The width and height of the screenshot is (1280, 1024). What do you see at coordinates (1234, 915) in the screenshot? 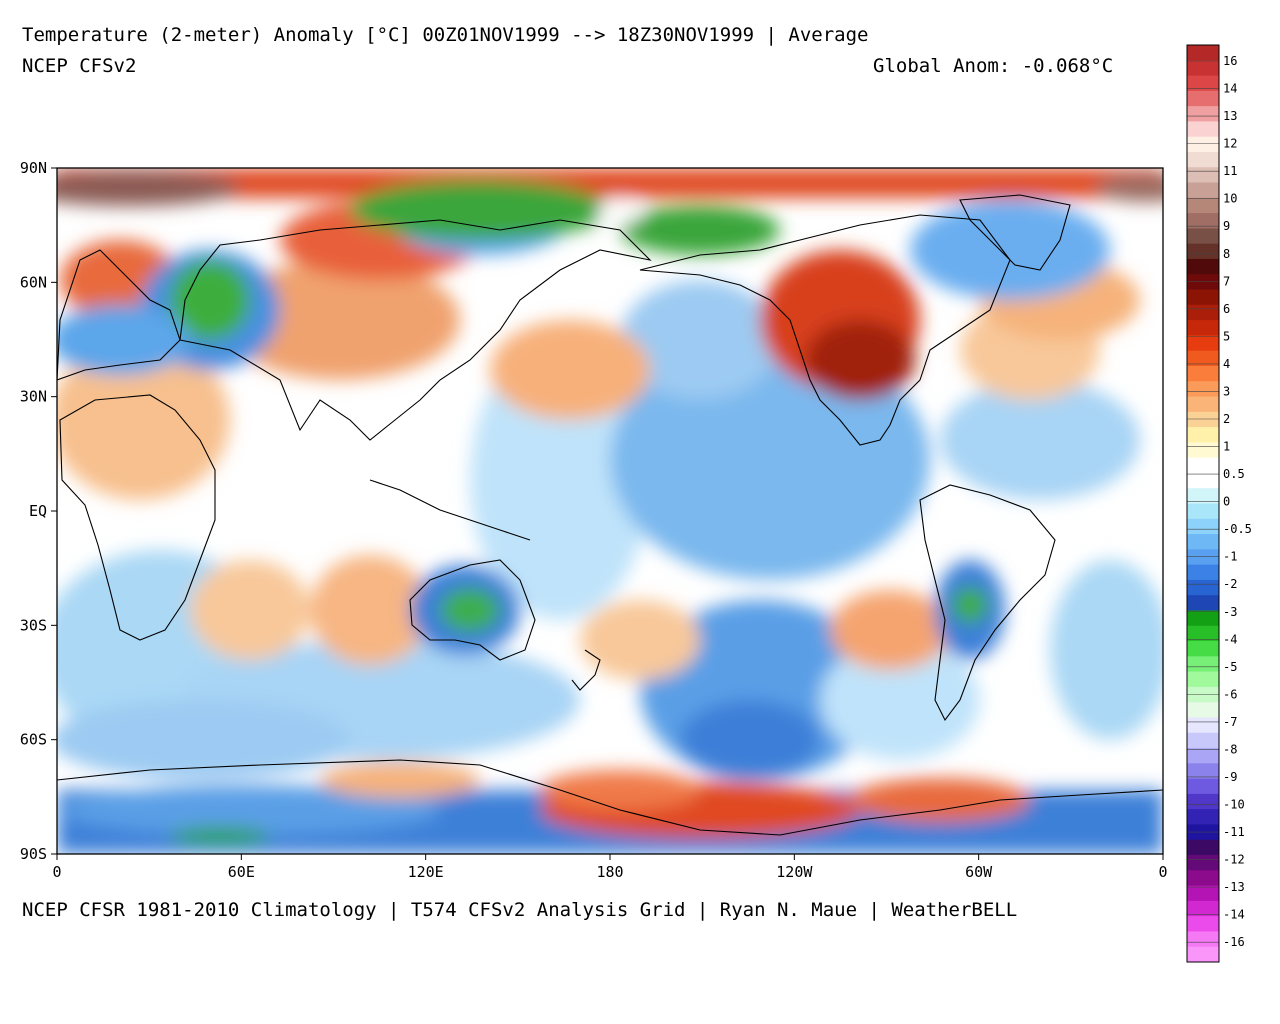
I see `colorbar-label: -14` at bounding box center [1234, 915].